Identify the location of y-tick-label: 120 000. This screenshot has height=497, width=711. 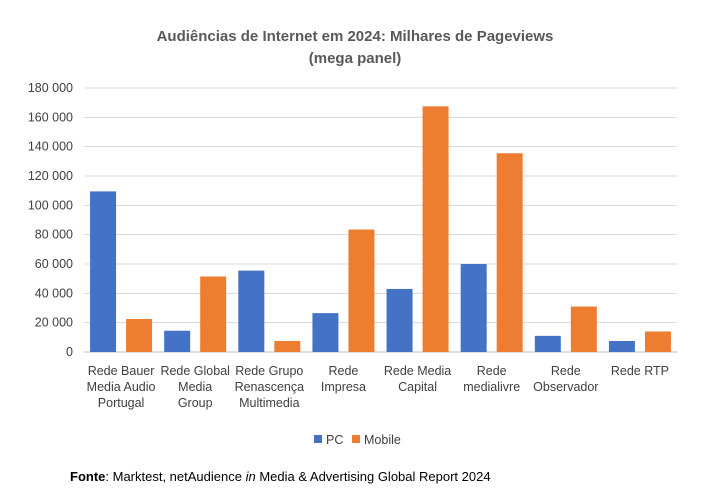
(50, 176).